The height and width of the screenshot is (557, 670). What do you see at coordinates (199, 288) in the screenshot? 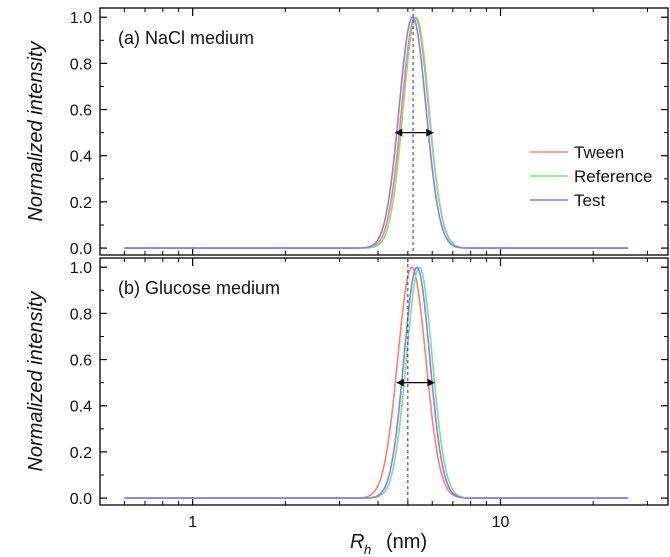
I see `panel-title: (b) Glucose medium` at bounding box center [199, 288].